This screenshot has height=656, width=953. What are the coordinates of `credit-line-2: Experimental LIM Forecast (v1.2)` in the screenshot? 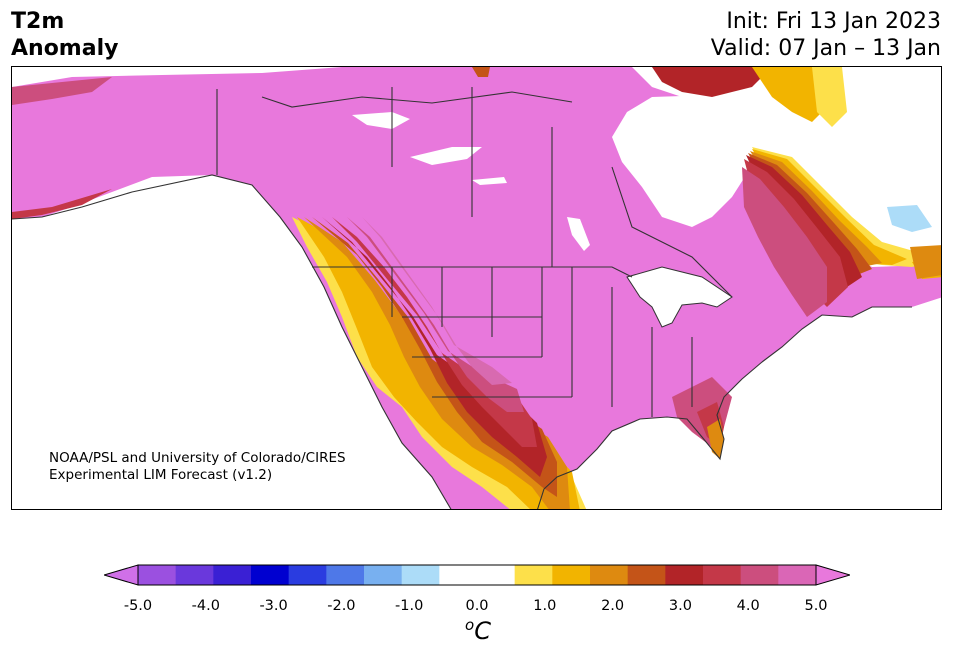 It's located at (161, 475).